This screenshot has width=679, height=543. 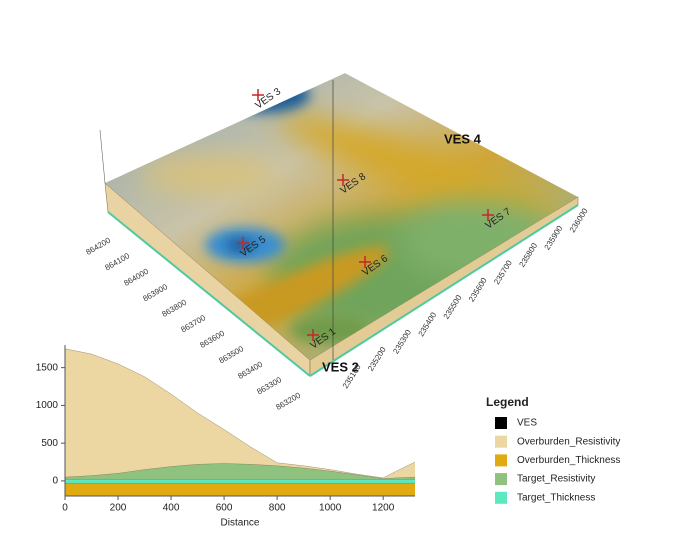 I want to click on x-tick-label: 200, so click(x=118, y=508).